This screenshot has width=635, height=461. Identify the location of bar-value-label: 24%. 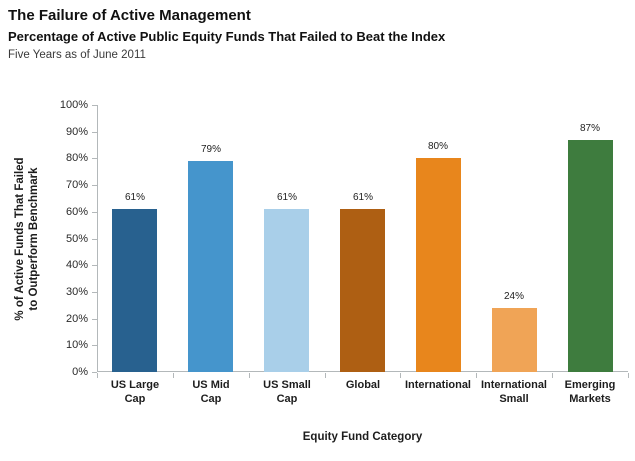
(513, 296).